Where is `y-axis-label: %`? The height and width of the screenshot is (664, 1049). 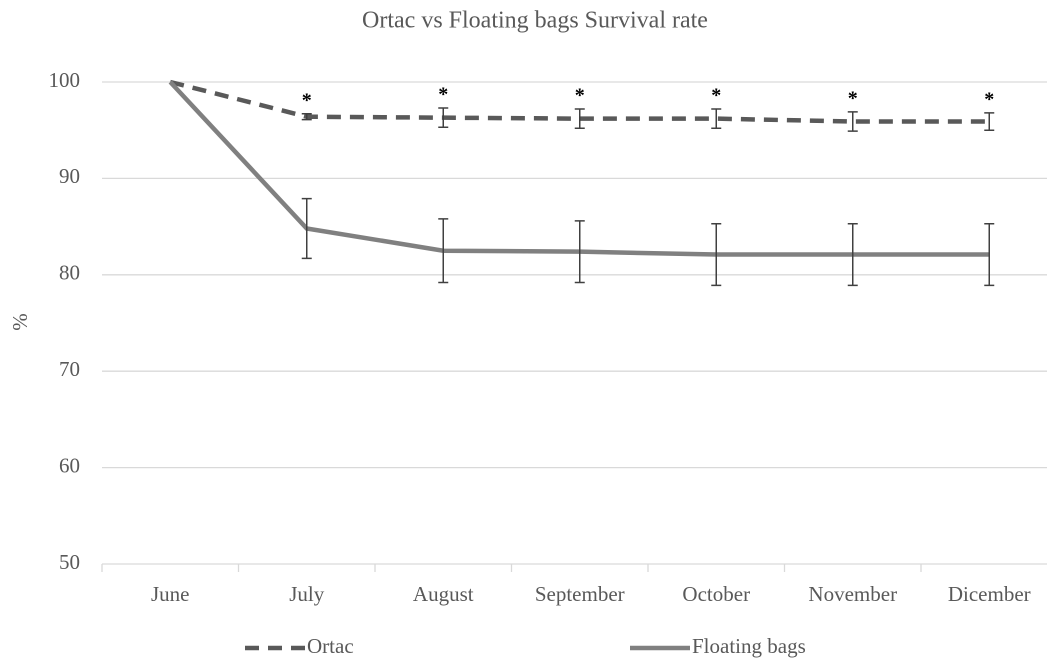 y-axis-label: % is located at coordinates (20, 322).